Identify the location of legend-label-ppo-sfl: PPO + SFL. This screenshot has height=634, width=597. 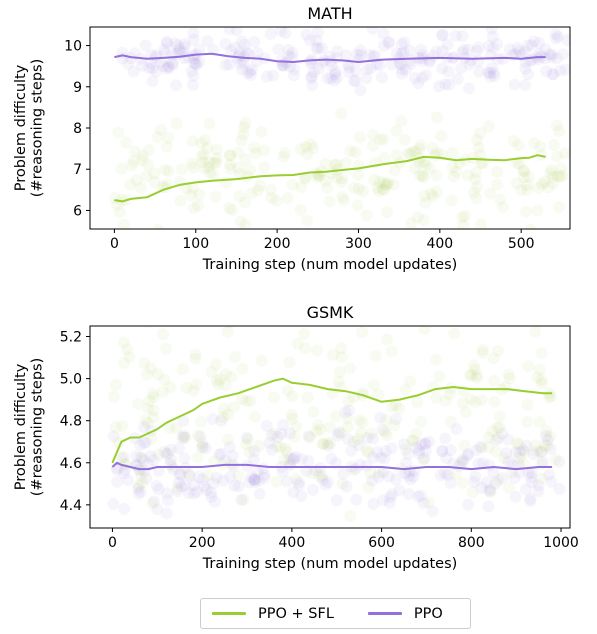
(296, 614).